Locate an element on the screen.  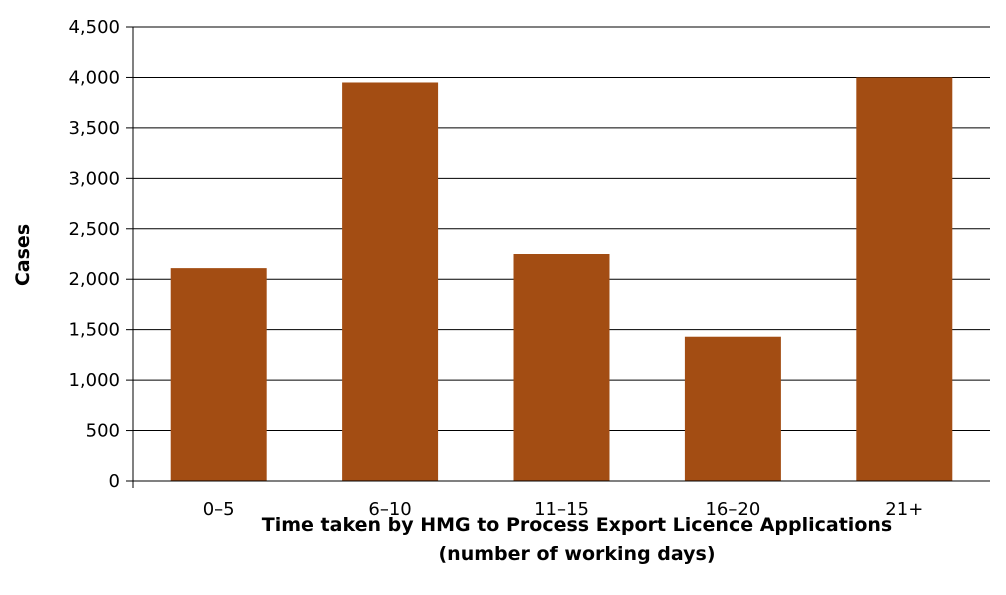
x-tick-label: 0–5 is located at coordinates (219, 509).